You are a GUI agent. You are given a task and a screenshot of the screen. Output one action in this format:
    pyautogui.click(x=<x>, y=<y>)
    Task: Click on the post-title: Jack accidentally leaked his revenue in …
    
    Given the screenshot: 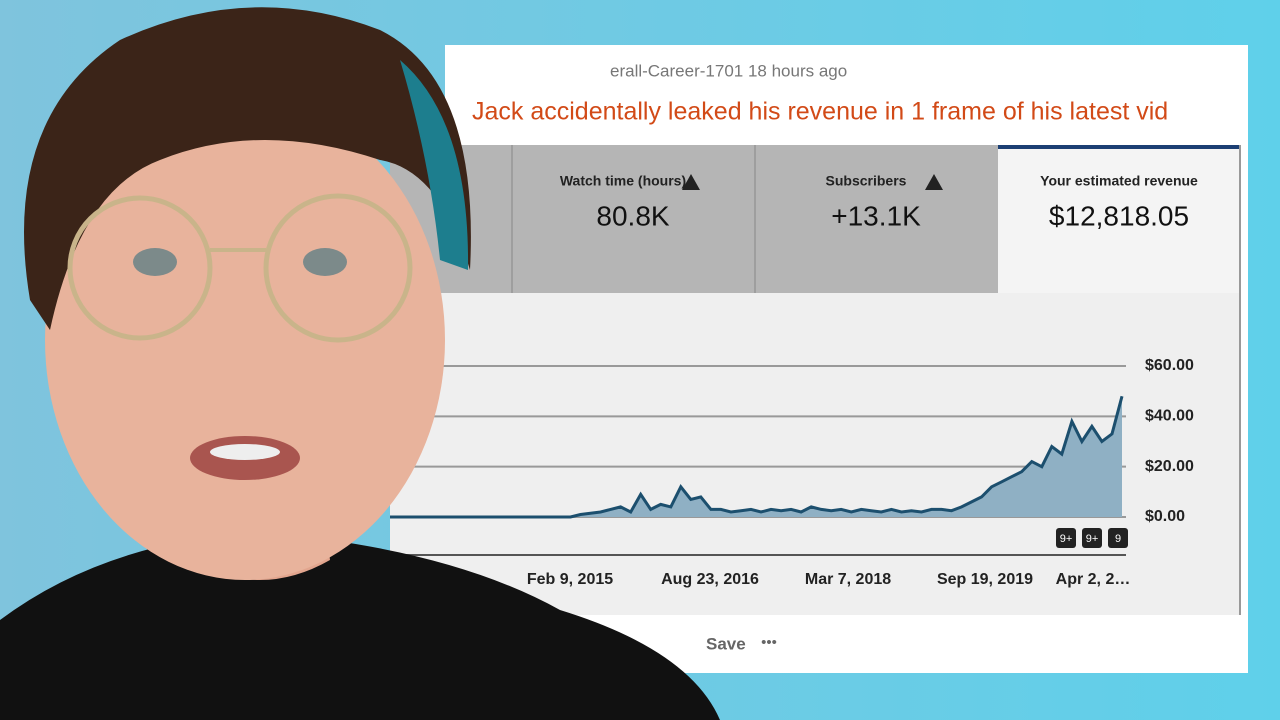 What is the action you would take?
    pyautogui.click(x=820, y=112)
    